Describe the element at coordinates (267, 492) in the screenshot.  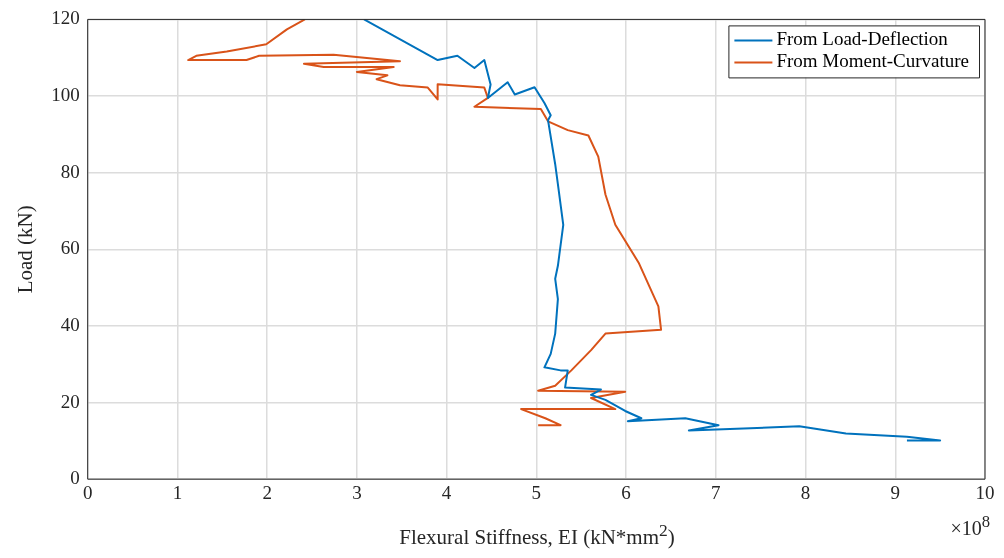
I see `x-tick-label: 2` at that location.